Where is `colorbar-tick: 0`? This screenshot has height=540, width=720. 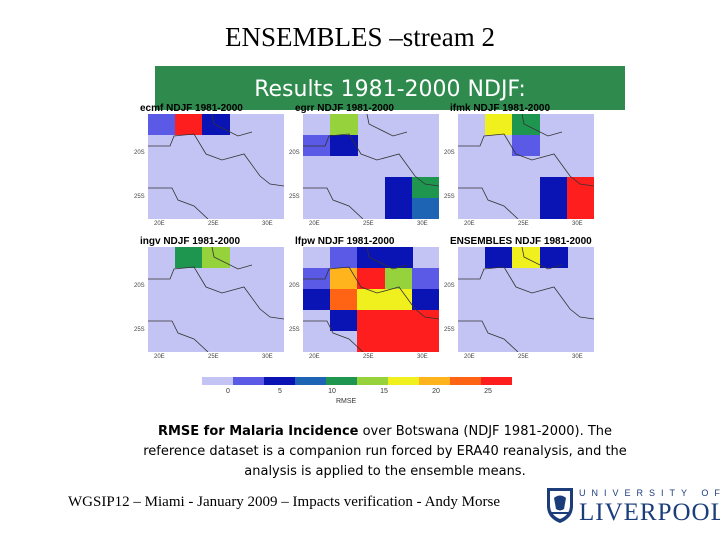 colorbar-tick: 0 is located at coordinates (228, 391).